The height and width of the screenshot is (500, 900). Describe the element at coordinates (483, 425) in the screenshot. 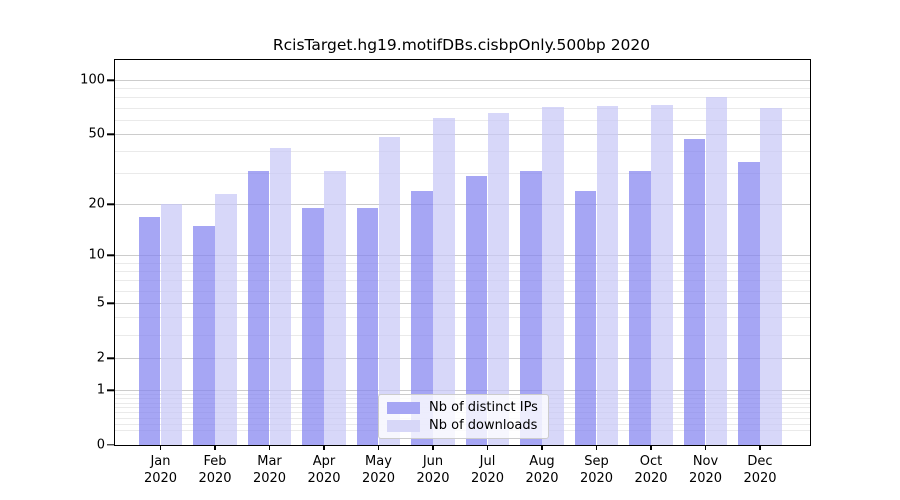

I see `legend-label-downloads: Nb of downloads` at that location.